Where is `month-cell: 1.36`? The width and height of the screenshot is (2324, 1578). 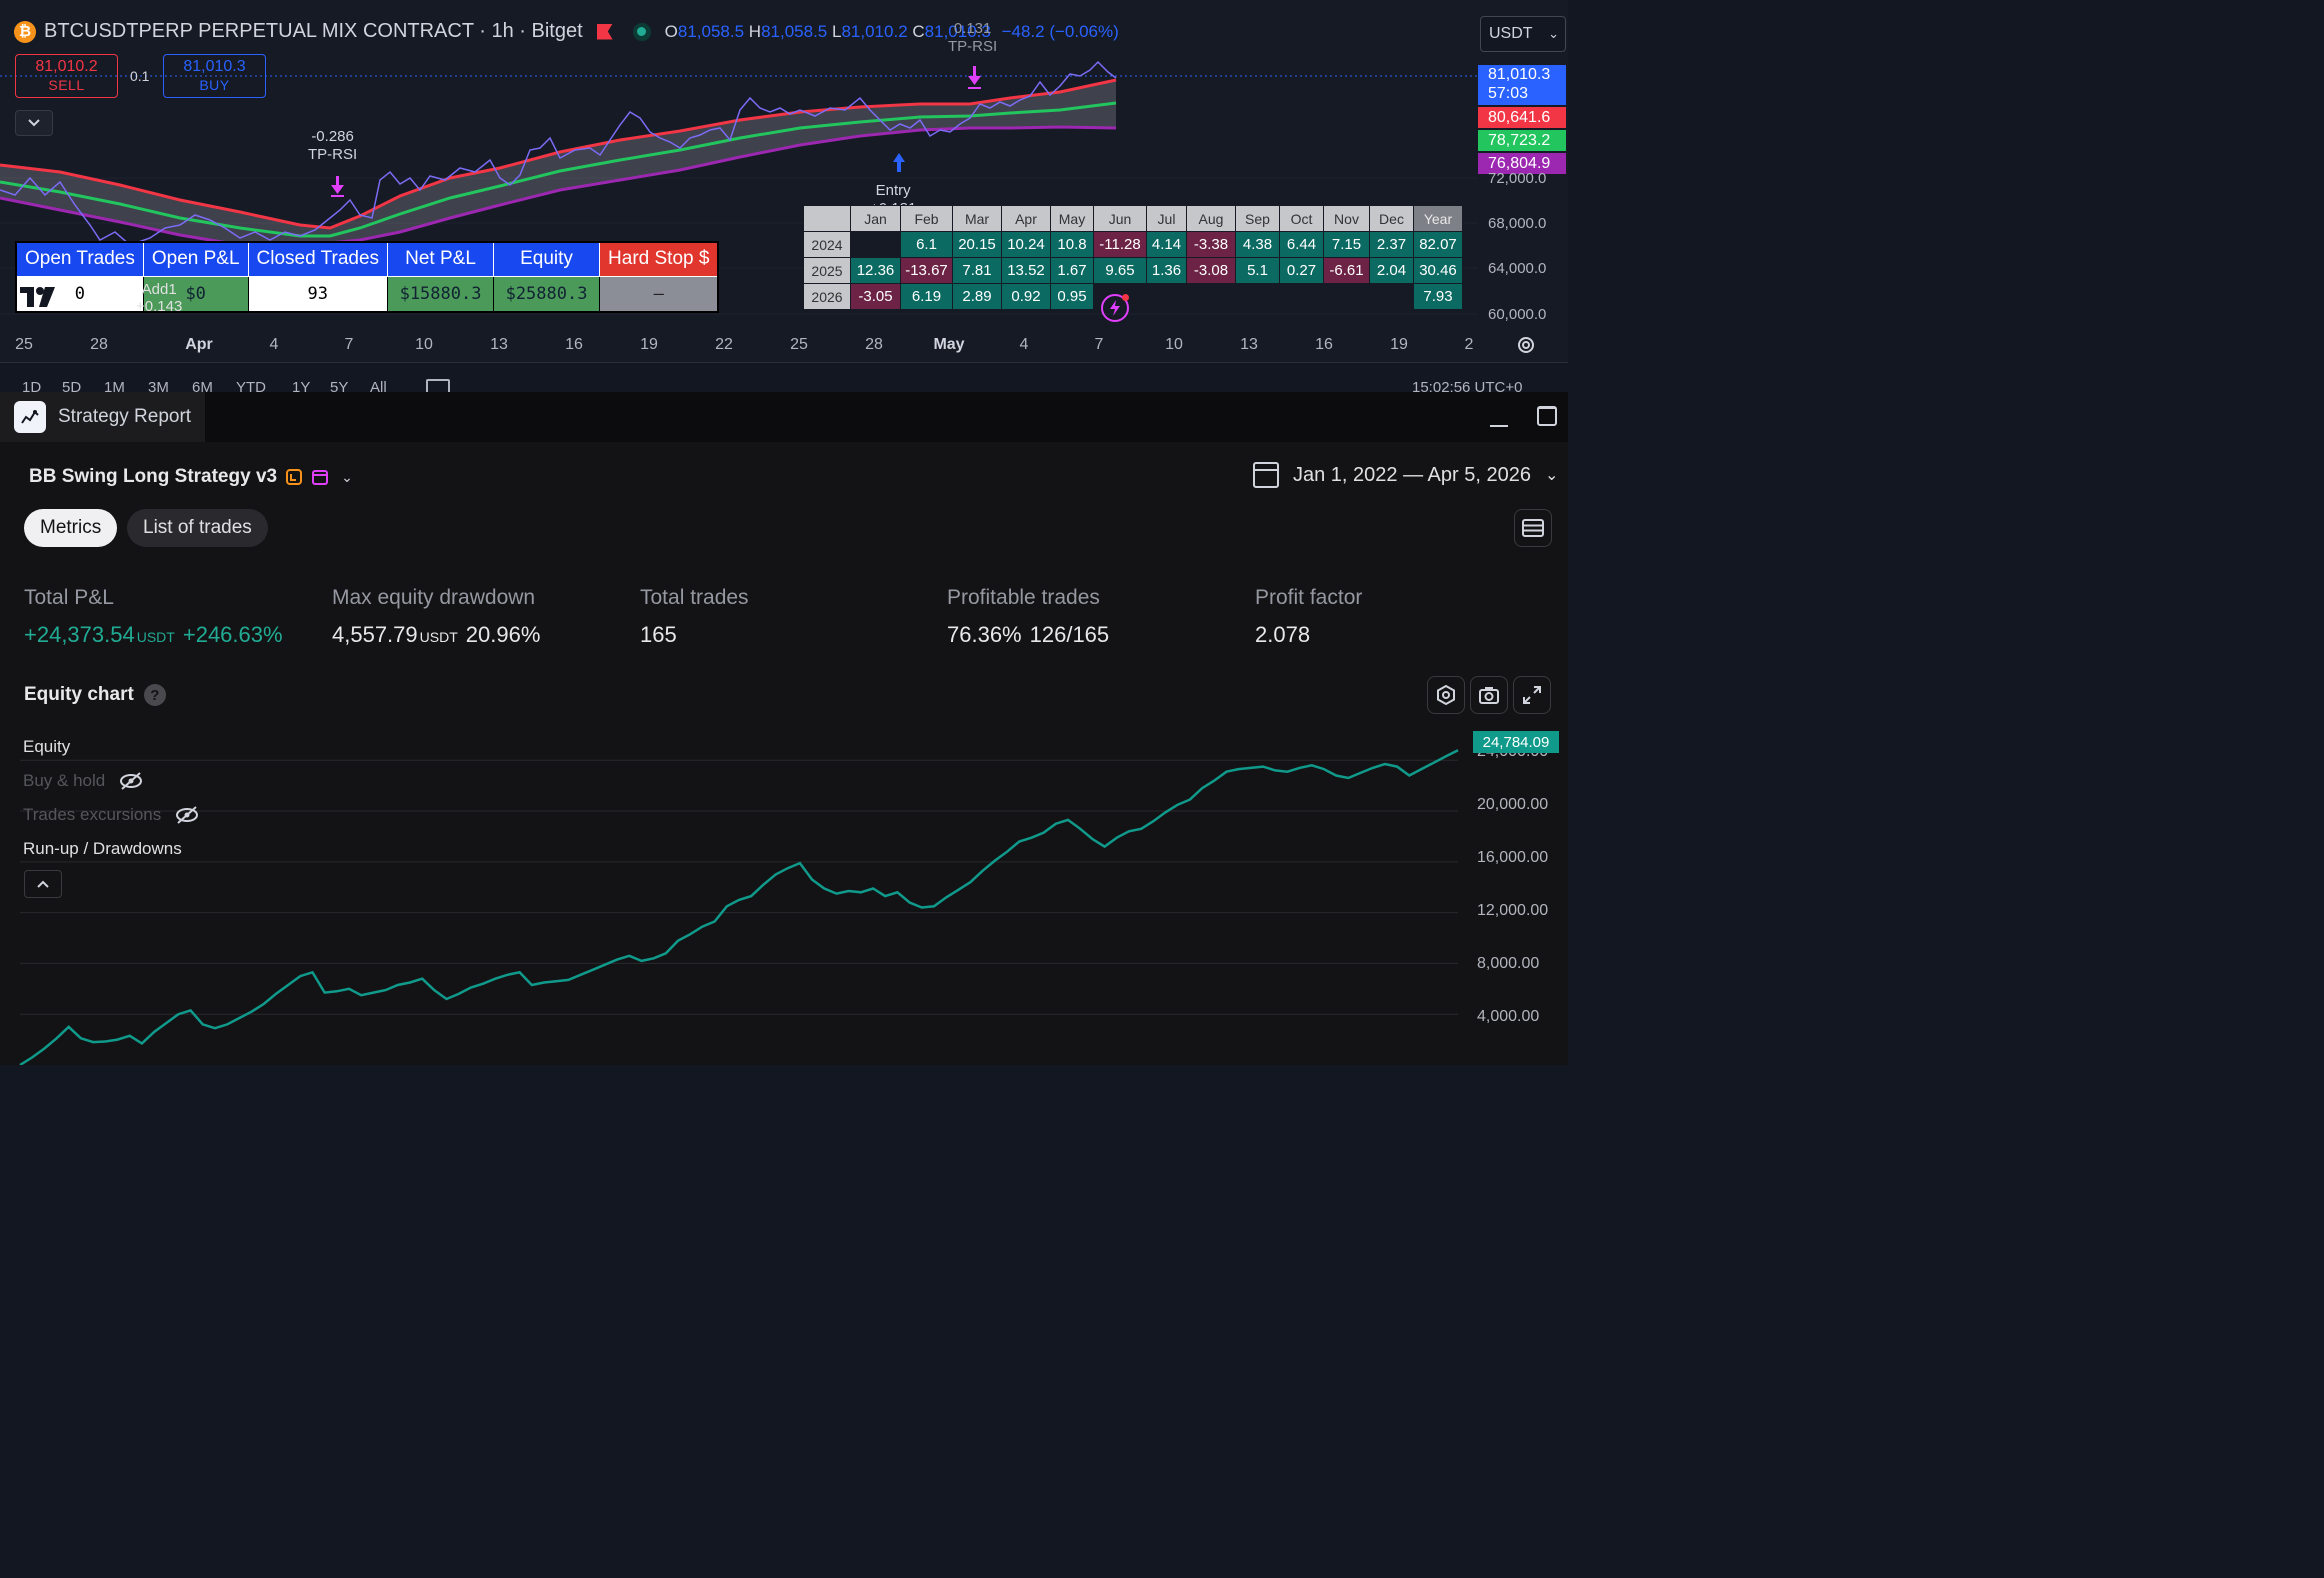
month-cell: 1.36 is located at coordinates (1166, 270).